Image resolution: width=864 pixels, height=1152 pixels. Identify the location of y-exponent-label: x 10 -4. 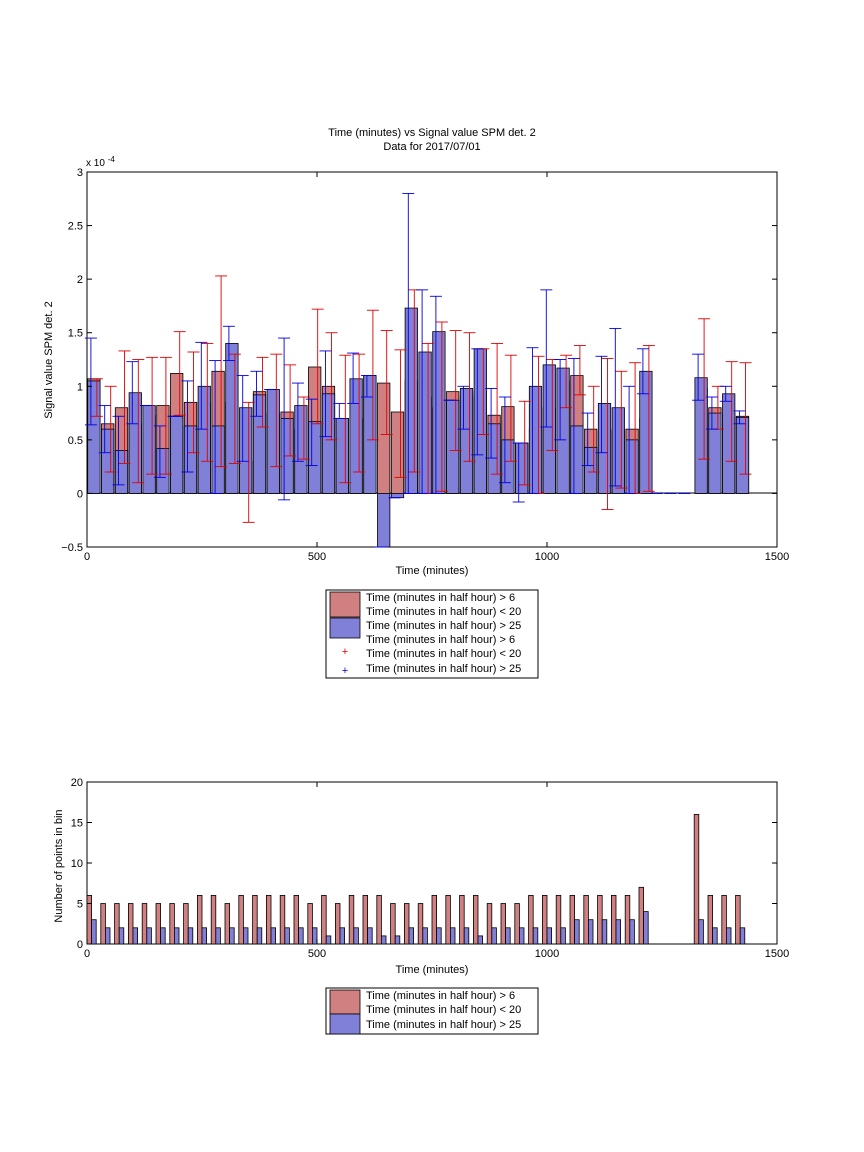
(100, 162).